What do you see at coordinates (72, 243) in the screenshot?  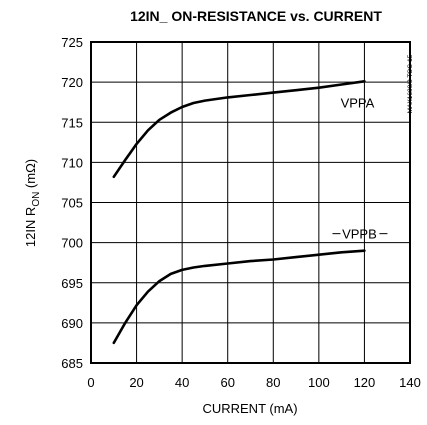 I see `y-tick-label: 700` at bounding box center [72, 243].